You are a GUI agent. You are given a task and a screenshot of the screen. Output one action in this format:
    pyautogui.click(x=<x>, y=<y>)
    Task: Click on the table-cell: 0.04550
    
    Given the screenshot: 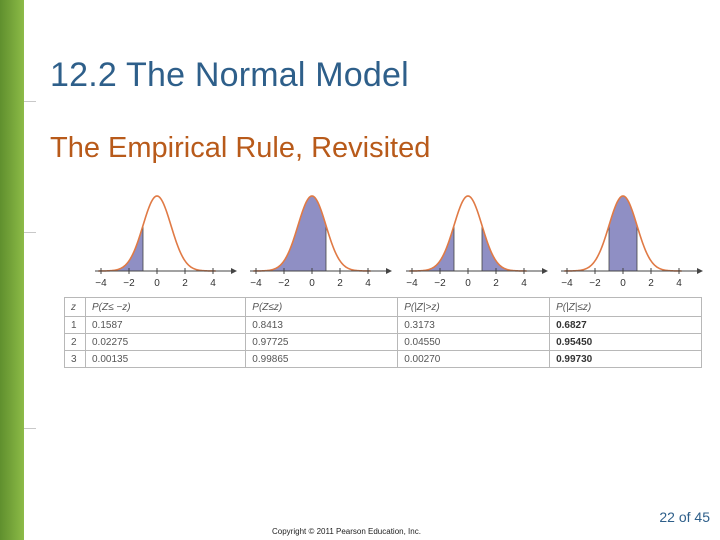 What is the action you would take?
    pyautogui.click(x=474, y=342)
    